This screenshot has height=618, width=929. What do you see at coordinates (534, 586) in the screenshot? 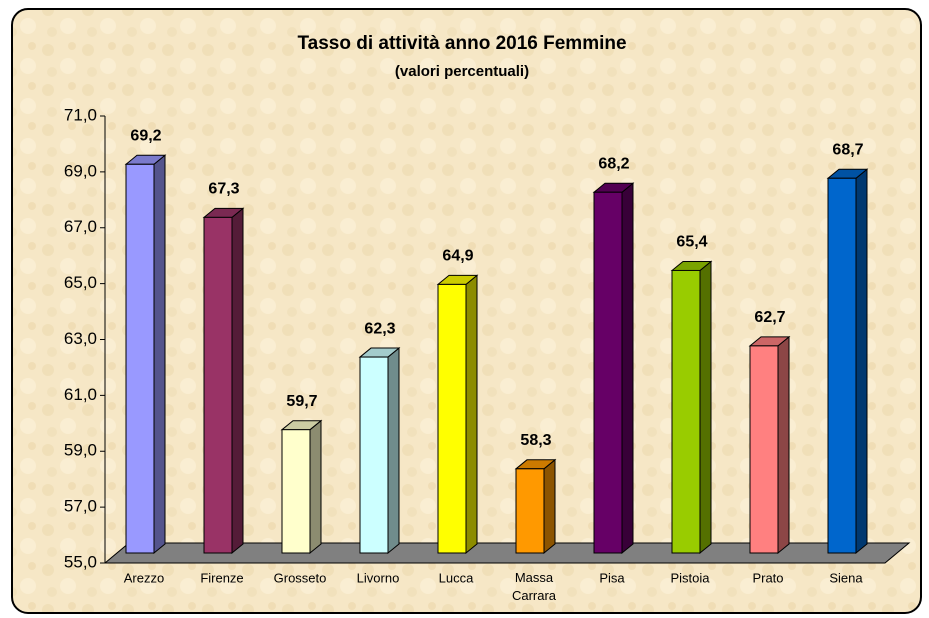
I see `x-tick-label: Massa Carrara` at bounding box center [534, 586].